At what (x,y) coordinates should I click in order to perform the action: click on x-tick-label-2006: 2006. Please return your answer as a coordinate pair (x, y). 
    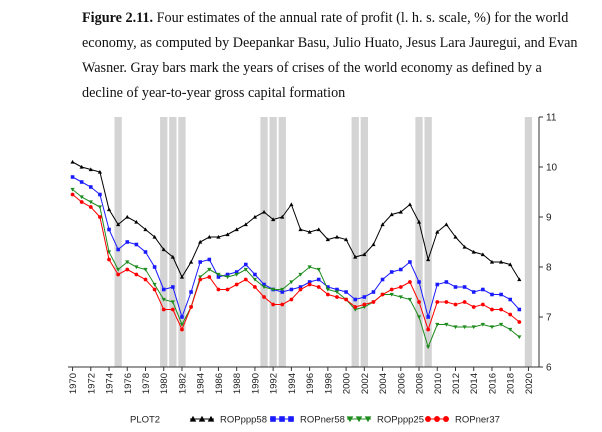
    Looking at the image, I should click on (401, 383).